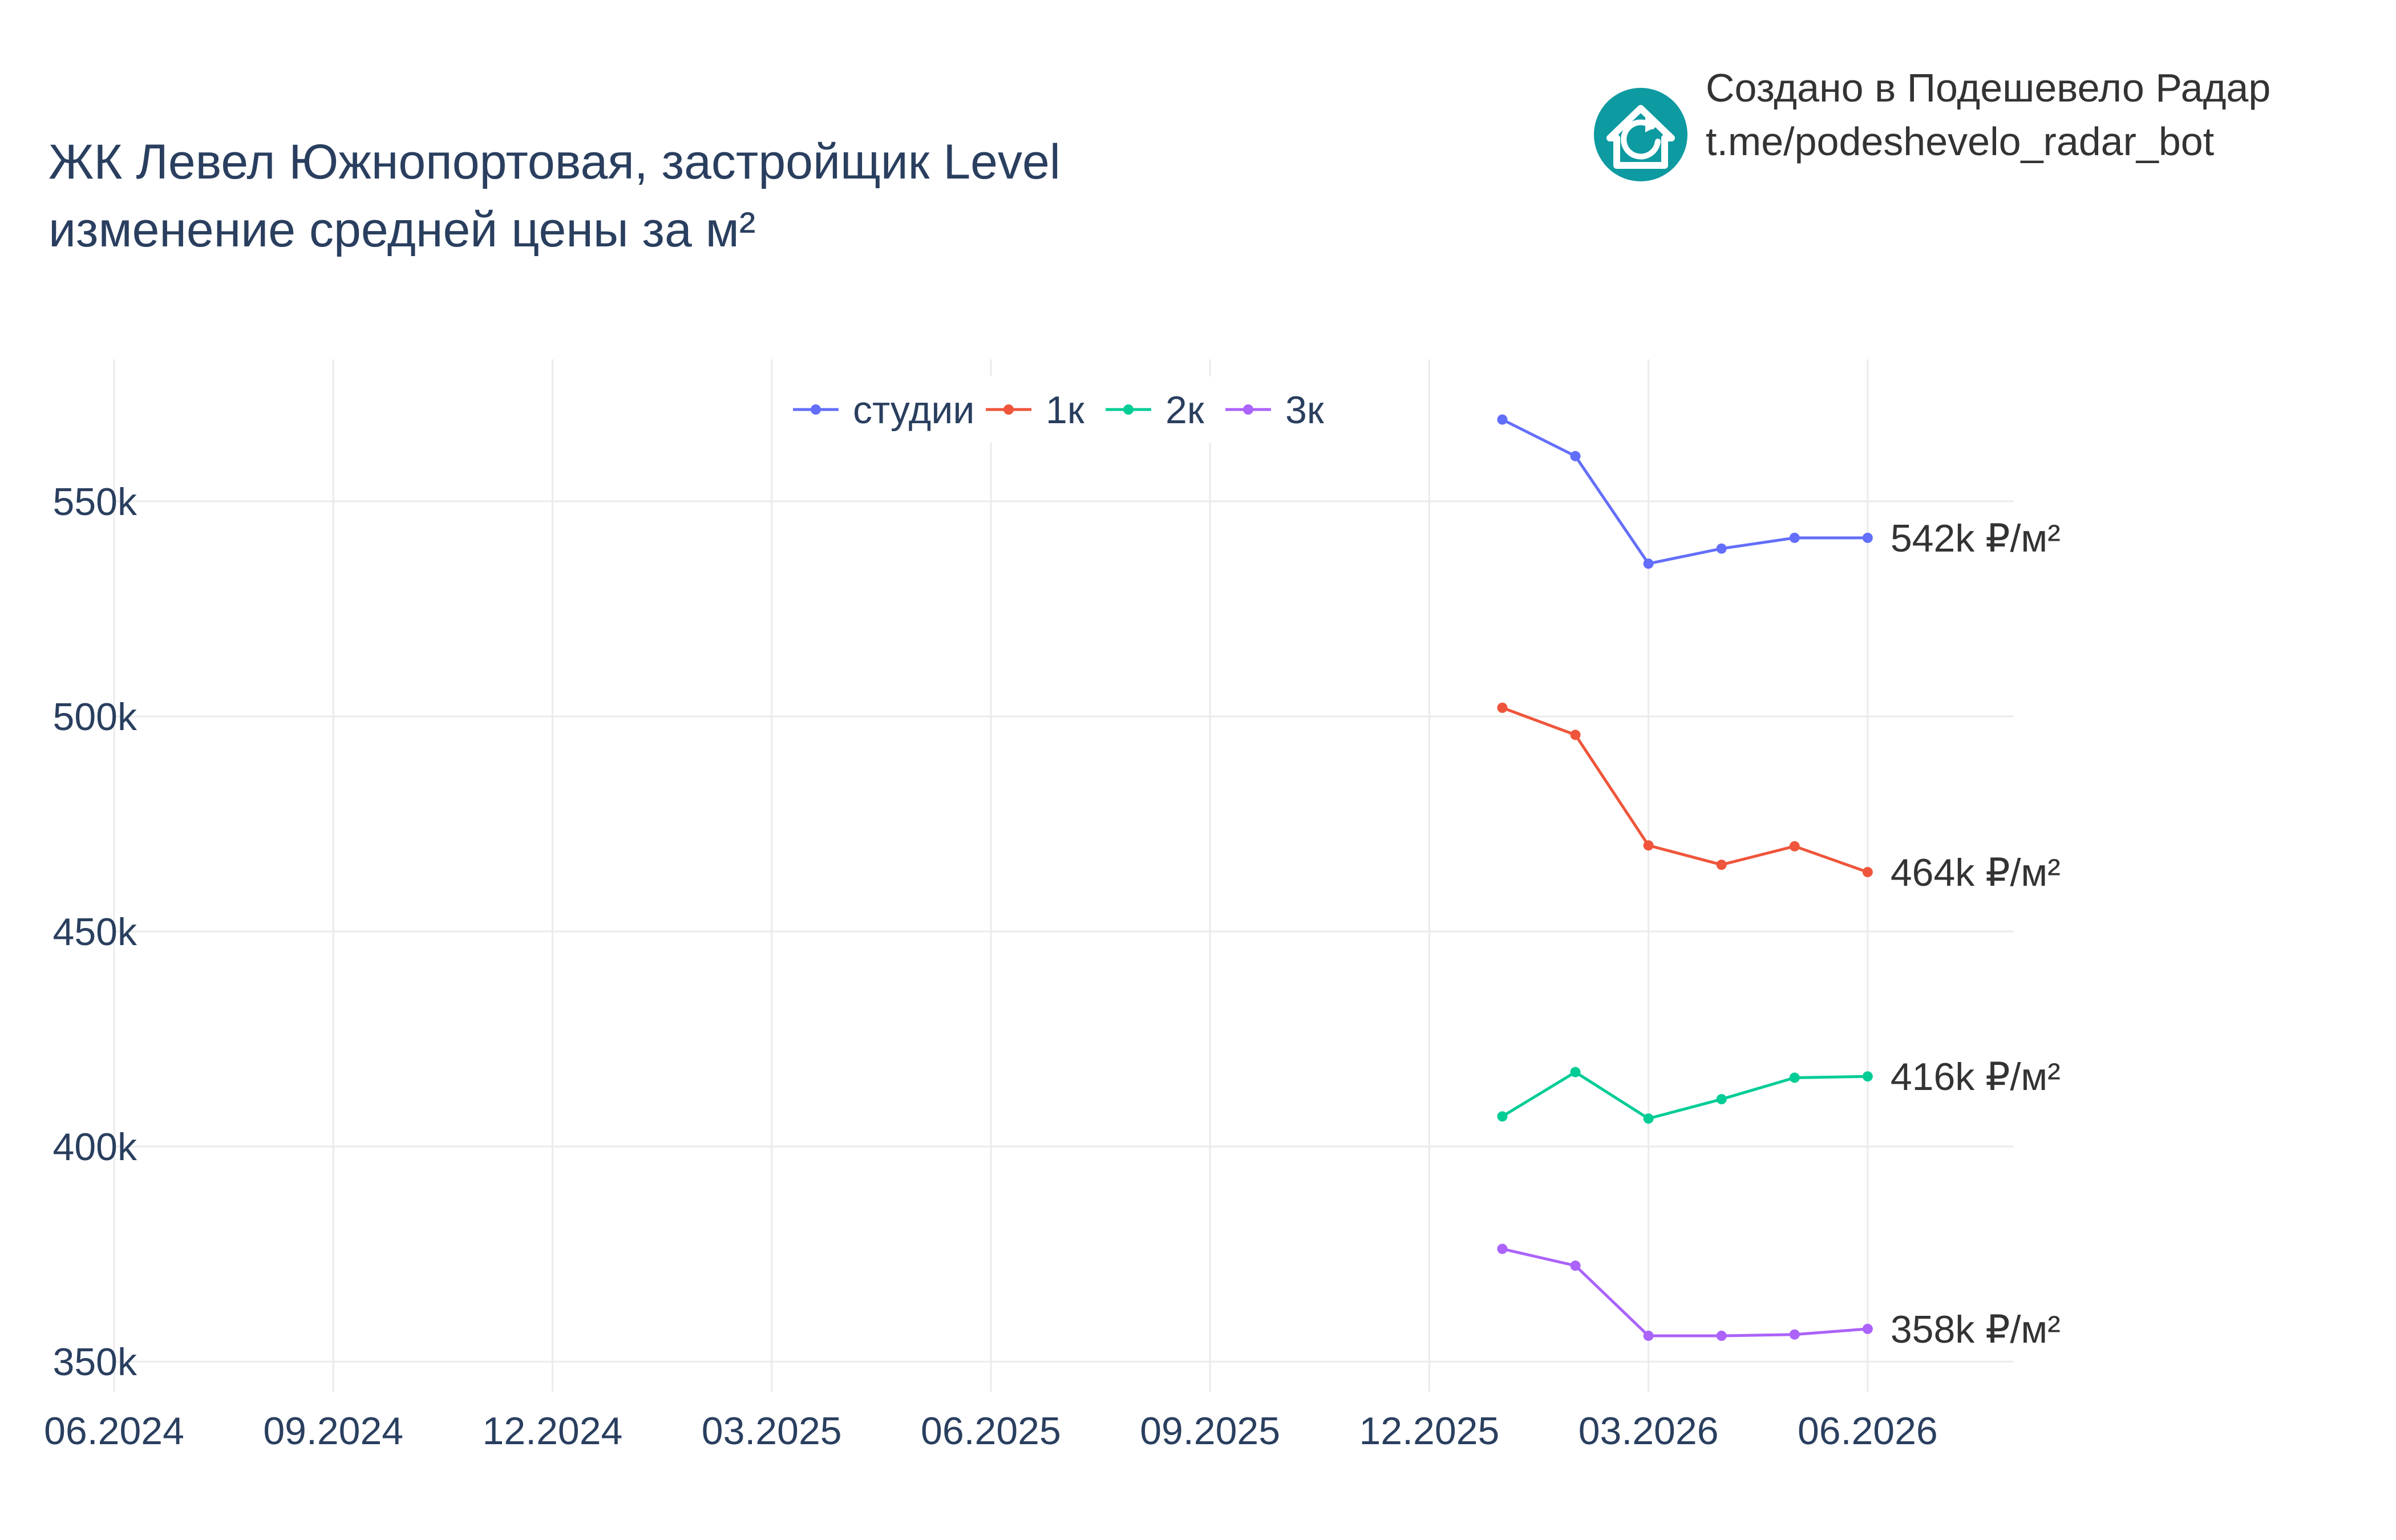  Describe the element at coordinates (401, 229) in the screenshot. I see `chart-title-line-2: изменение средней цены за м²` at that location.